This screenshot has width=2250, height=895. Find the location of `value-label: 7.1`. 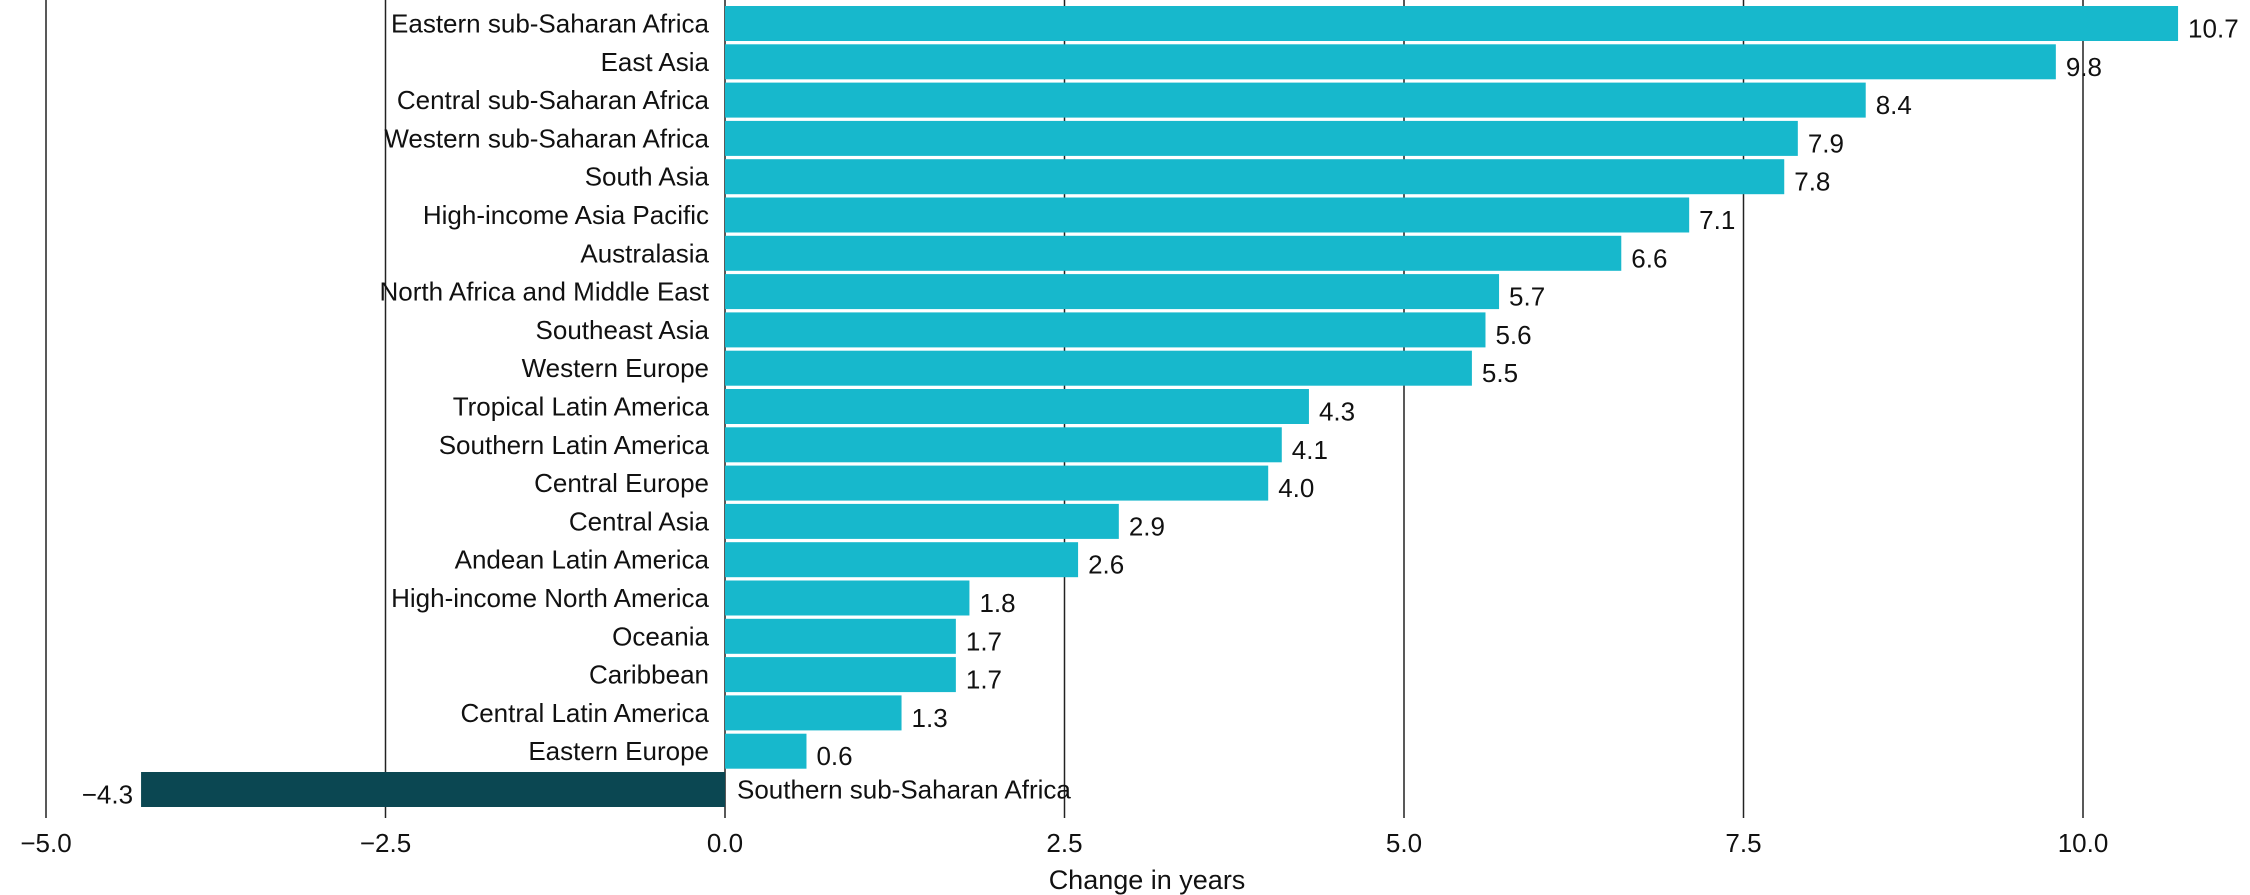

value-label: 7.1 is located at coordinates (1717, 220).